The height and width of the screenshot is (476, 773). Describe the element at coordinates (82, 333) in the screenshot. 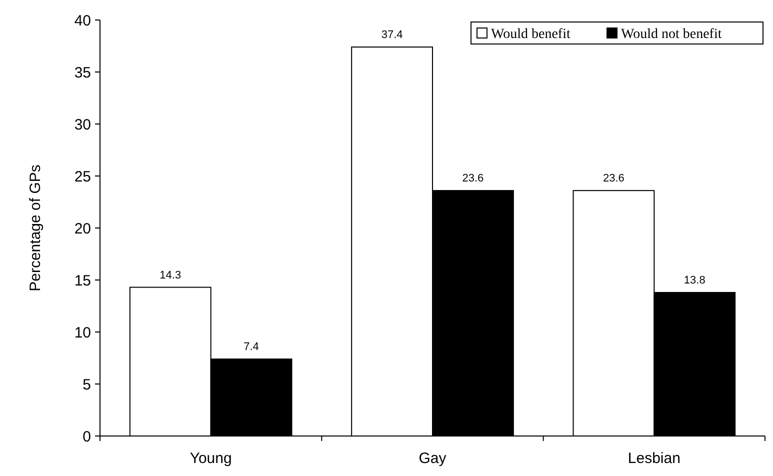

I see `y-tick-label: 10` at that location.